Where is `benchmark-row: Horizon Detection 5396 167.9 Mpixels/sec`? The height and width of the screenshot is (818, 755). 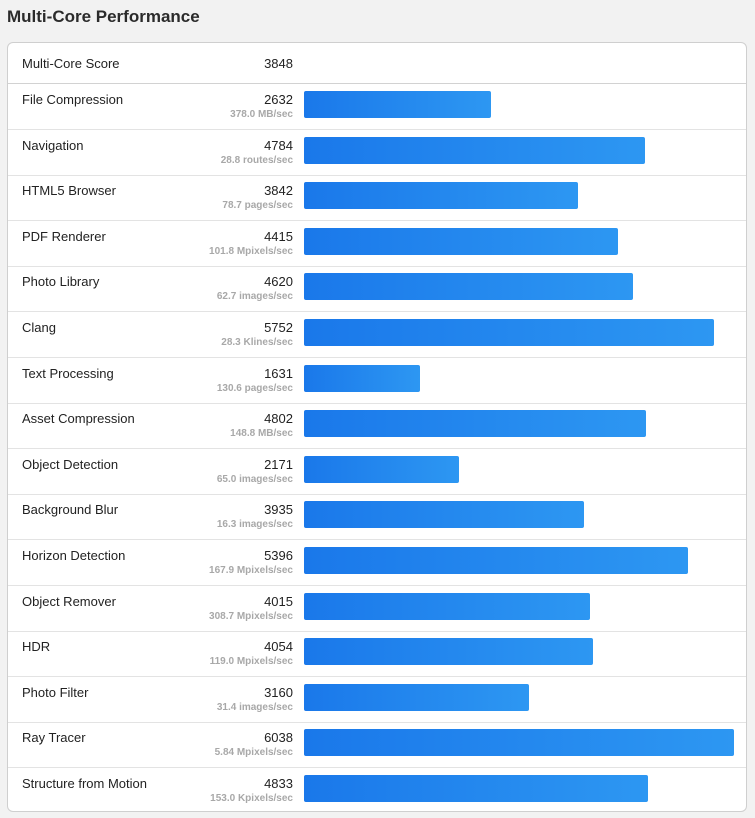 benchmark-row: Horizon Detection 5396 167.9 Mpixels/sec is located at coordinates (377, 563).